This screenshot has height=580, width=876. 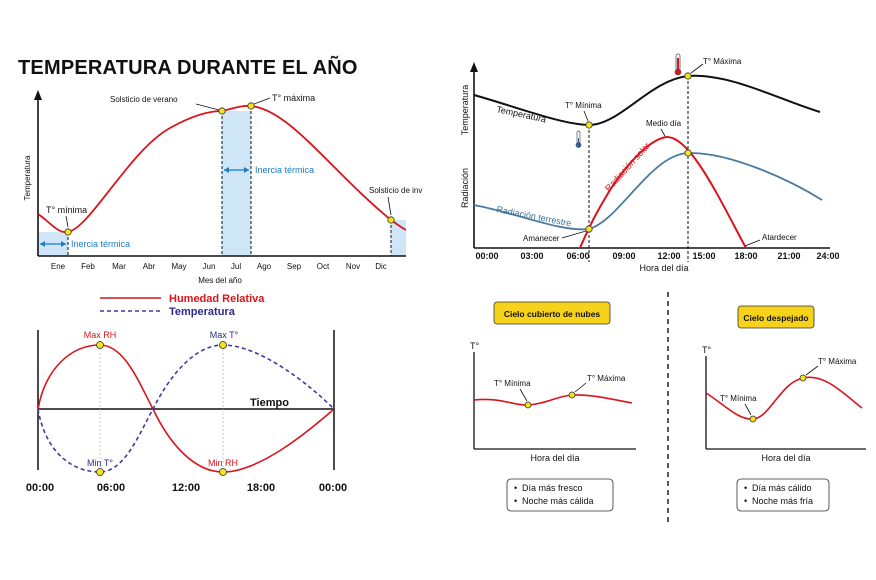 What do you see at coordinates (664, 123) in the screenshot?
I see `noon-label: Medio día` at bounding box center [664, 123].